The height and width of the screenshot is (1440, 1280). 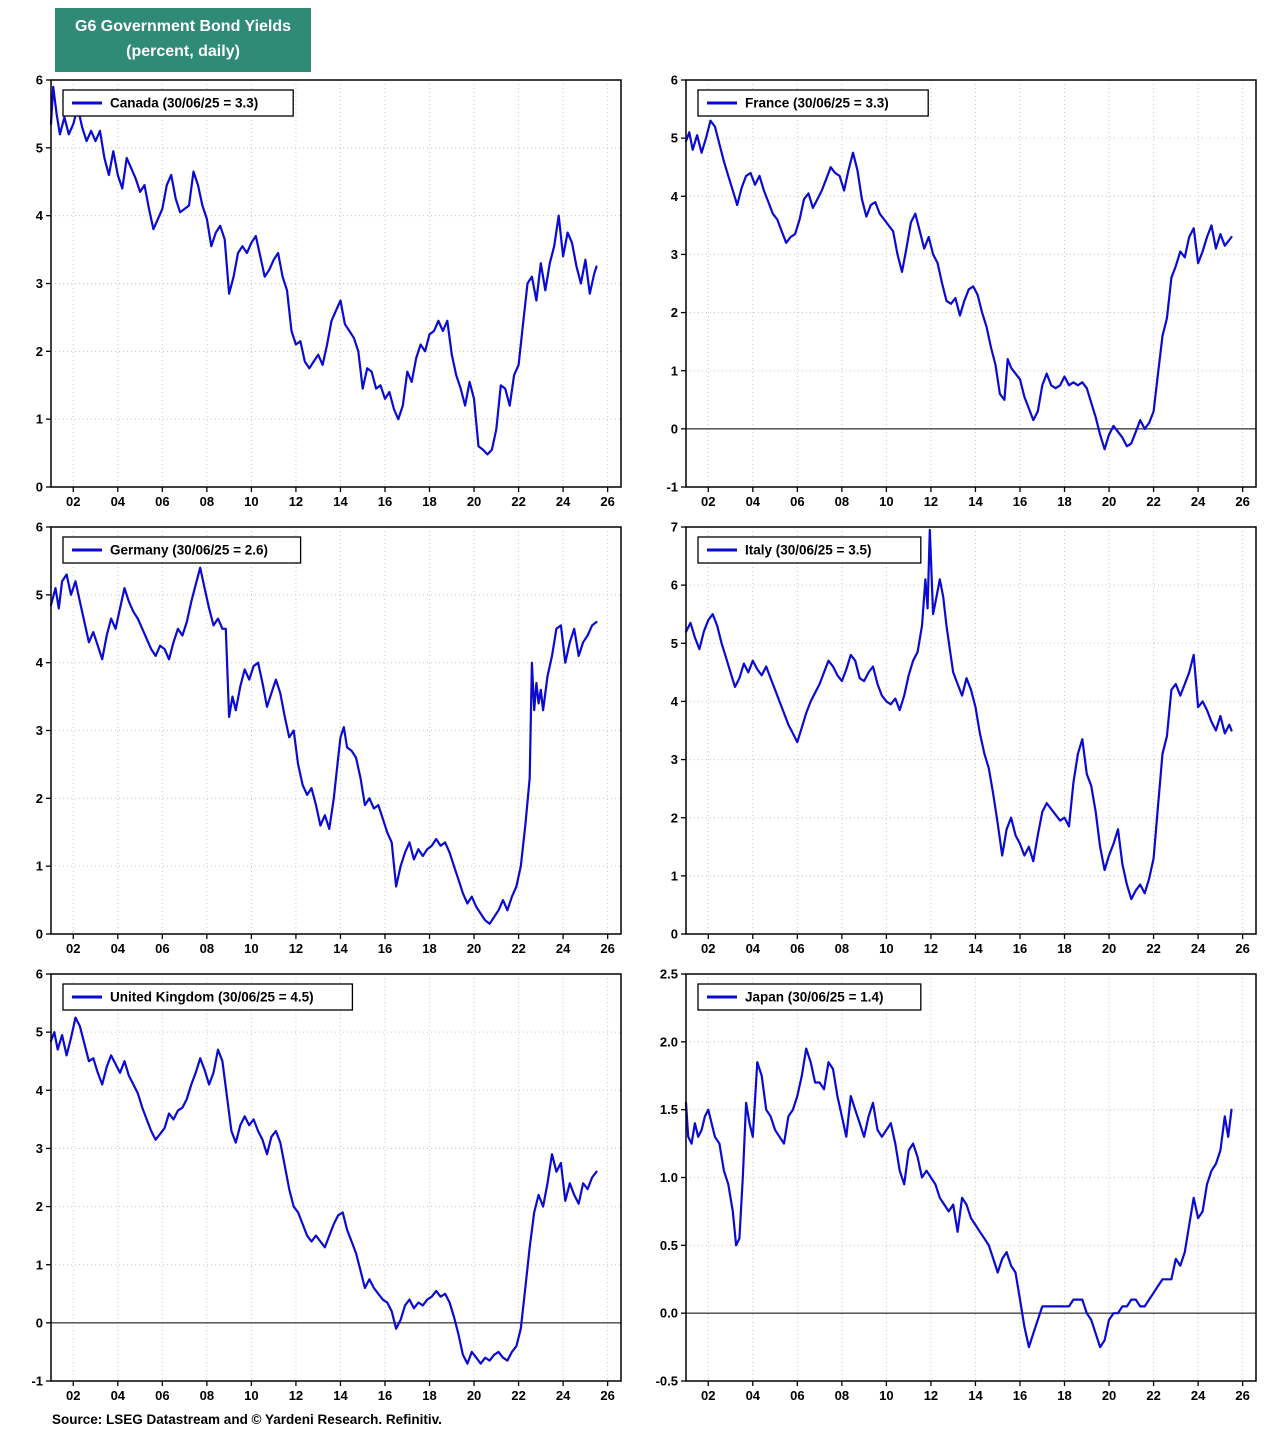 I want to click on legend-germany: Germany (30/06/25 = 2.6), so click(x=182, y=550).